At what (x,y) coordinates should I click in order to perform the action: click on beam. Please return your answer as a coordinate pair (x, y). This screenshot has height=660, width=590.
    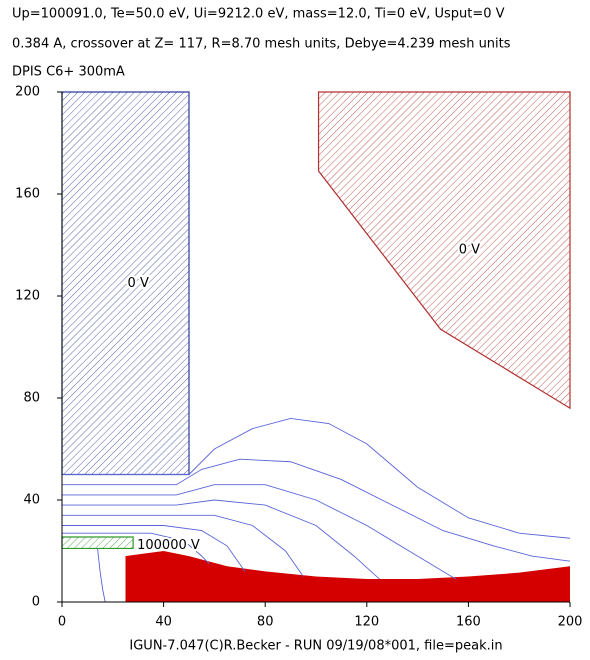
    Looking at the image, I should click on (347, 576).